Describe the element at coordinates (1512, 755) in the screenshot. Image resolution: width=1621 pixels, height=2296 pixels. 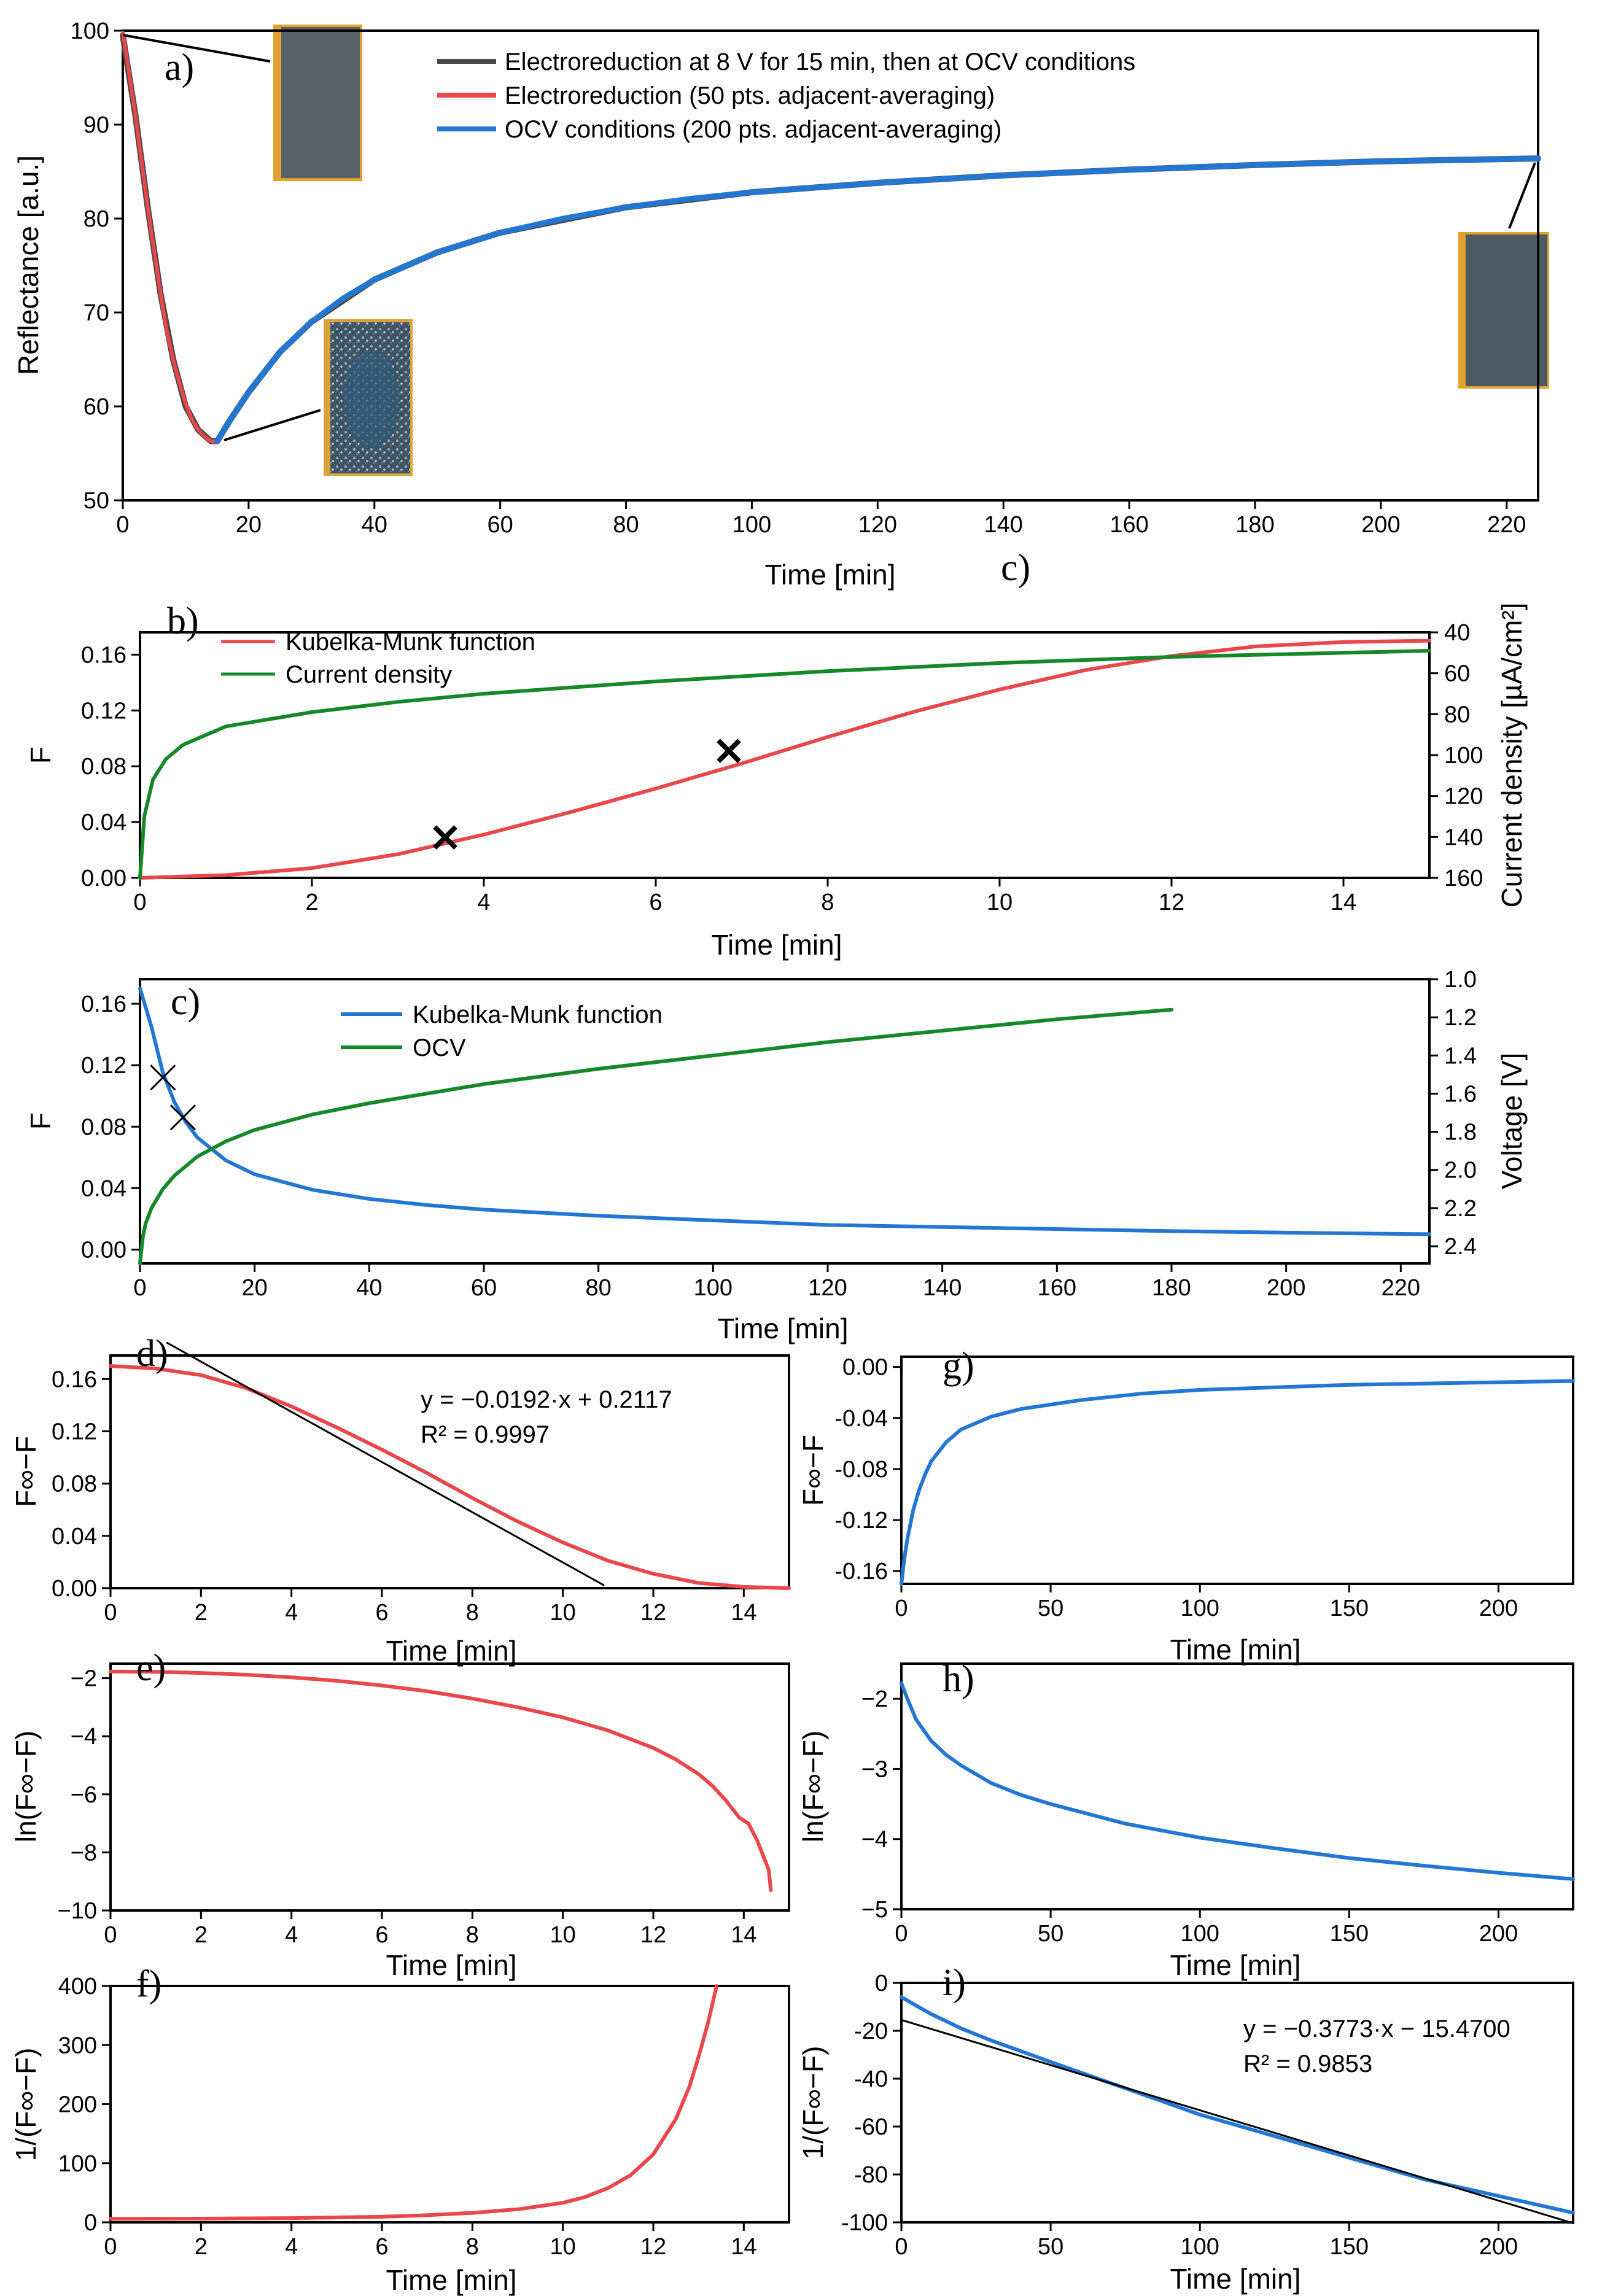
I see `y-right-axis-label-b: Current density [µA/cm²]` at that location.